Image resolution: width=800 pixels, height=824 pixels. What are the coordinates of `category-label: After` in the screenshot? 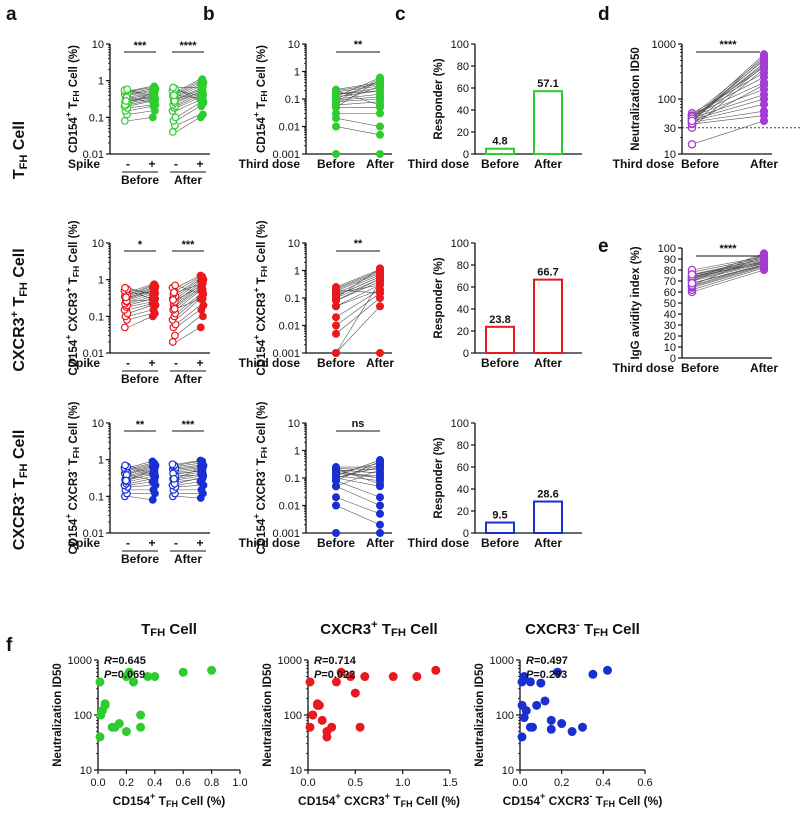 It's located at (548, 543).